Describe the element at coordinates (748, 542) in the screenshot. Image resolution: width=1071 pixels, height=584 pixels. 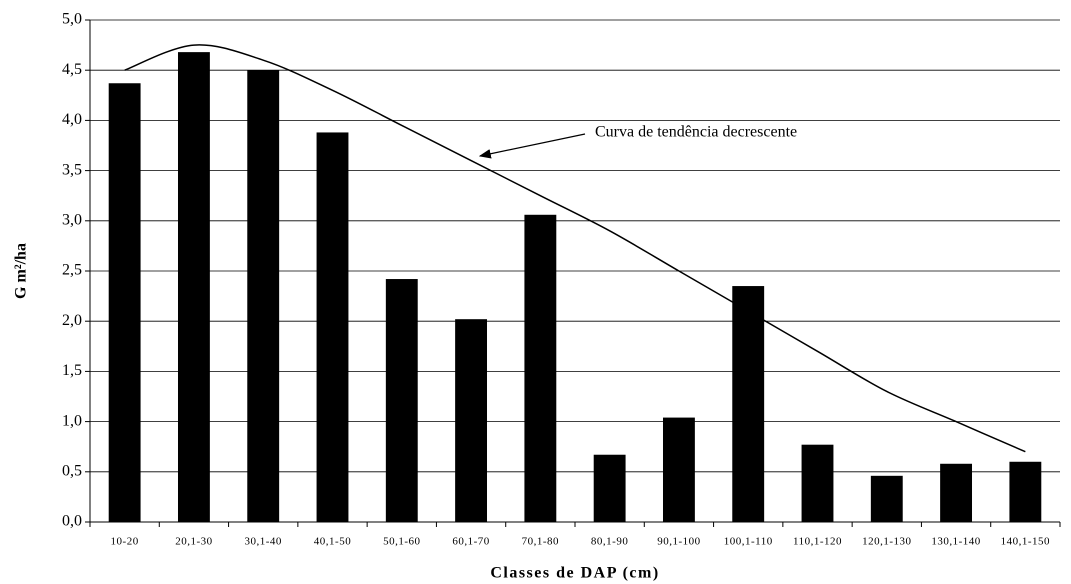
I see `x-tick-label: 100,1-110` at that location.